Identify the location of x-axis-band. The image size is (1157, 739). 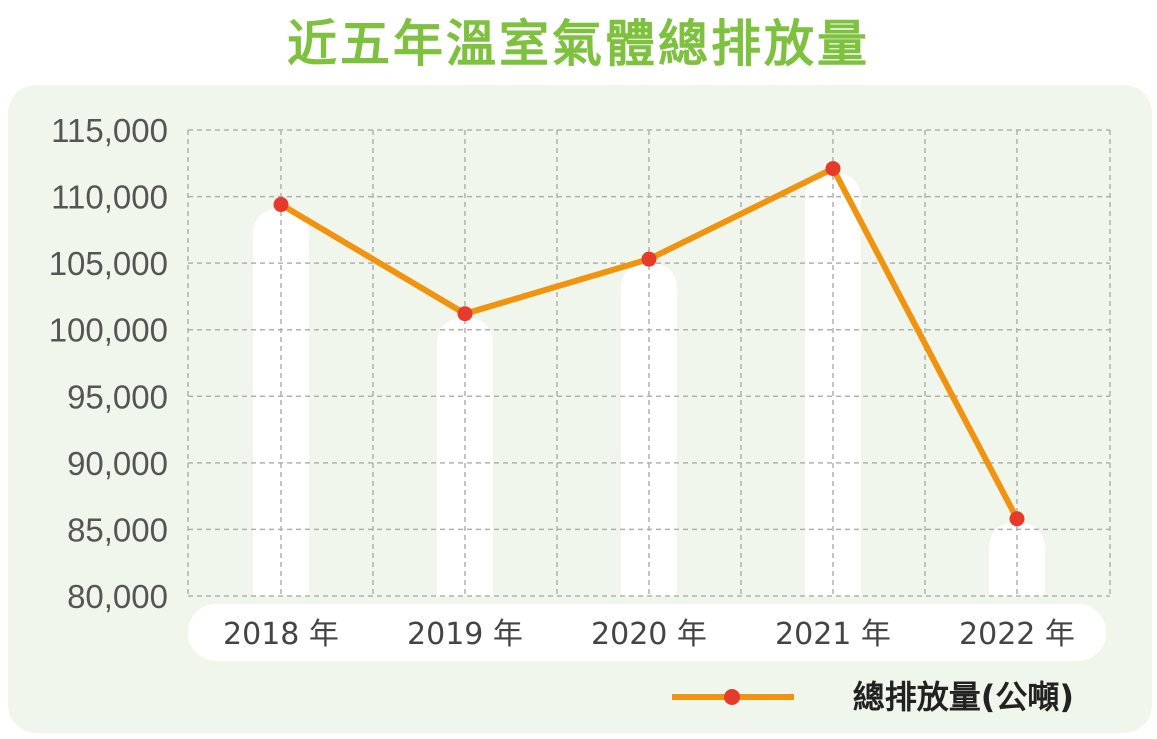
(647, 632).